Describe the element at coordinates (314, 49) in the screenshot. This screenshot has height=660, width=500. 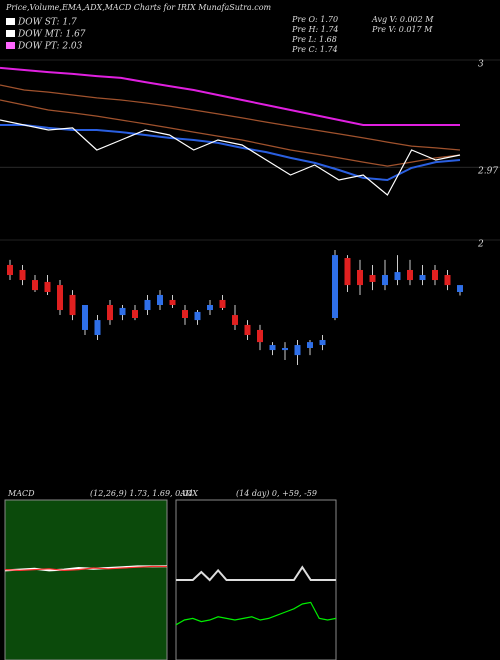
I see `info: Pre C: 1.74` at that location.